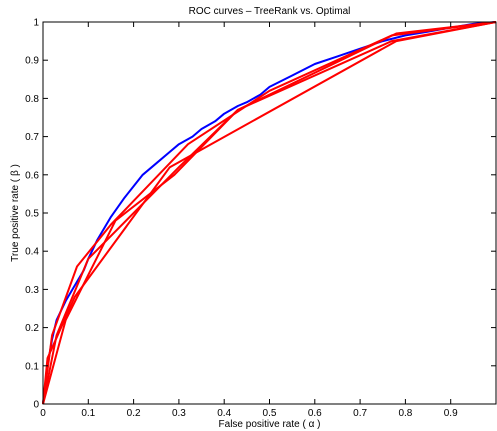 Image resolution: width=497 pixels, height=431 pixels. Describe the element at coordinates (224, 413) in the screenshot. I see `x-tick-label-4: 0.4` at that location.